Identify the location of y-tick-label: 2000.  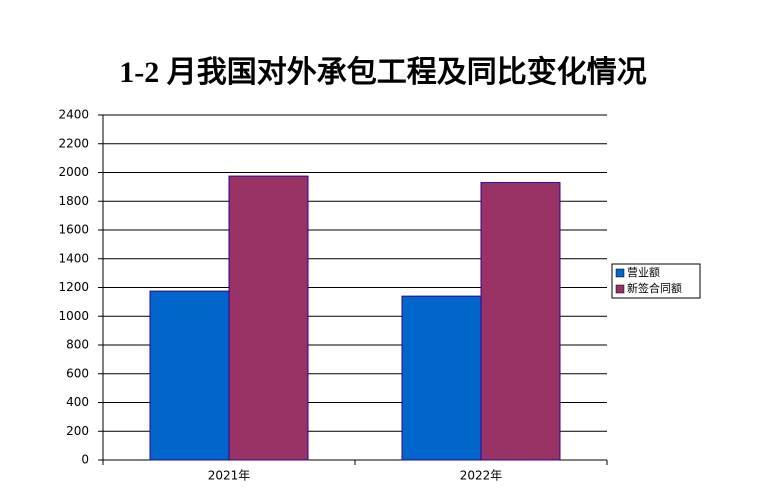
(73, 172).